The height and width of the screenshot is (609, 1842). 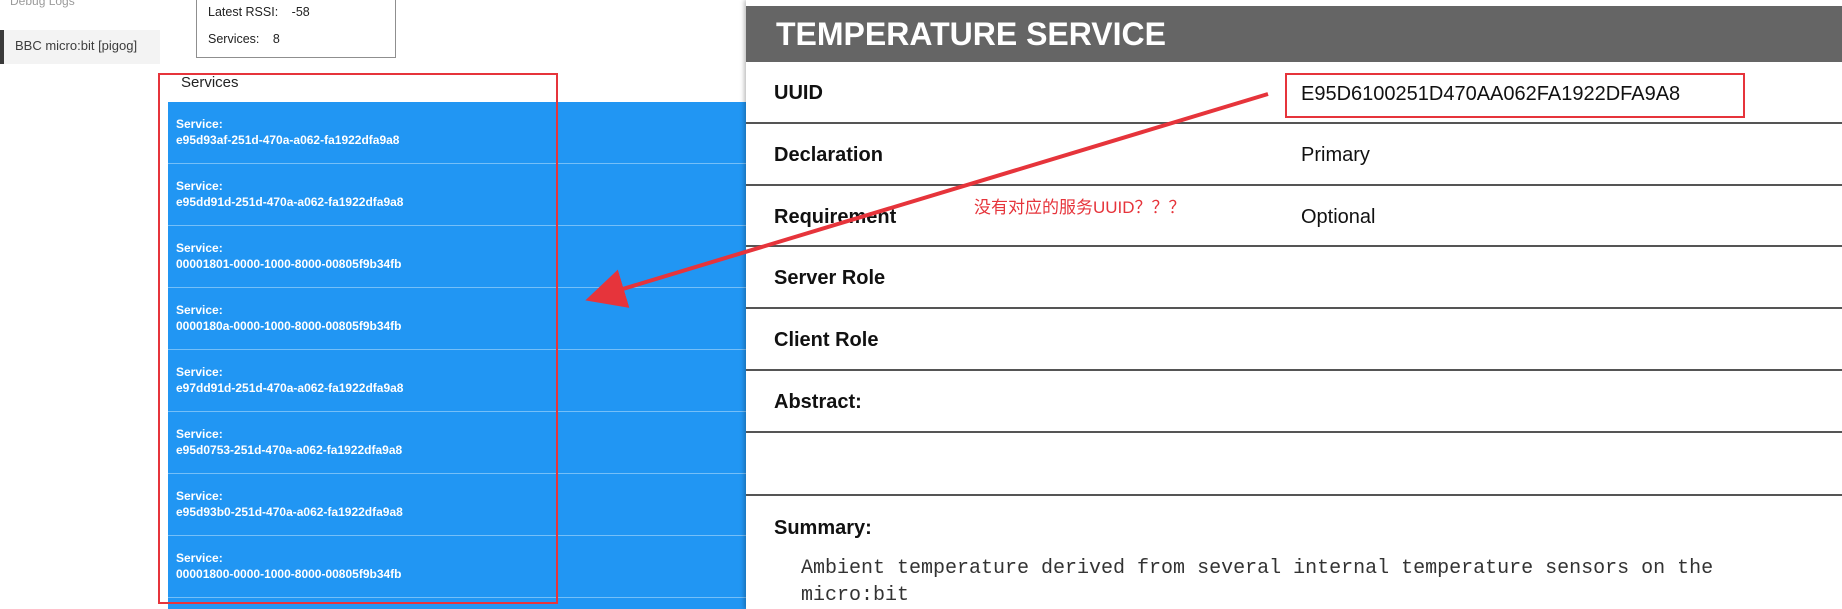 What do you see at coordinates (835, 217) in the screenshot?
I see `requirement-label: Requirement` at bounding box center [835, 217].